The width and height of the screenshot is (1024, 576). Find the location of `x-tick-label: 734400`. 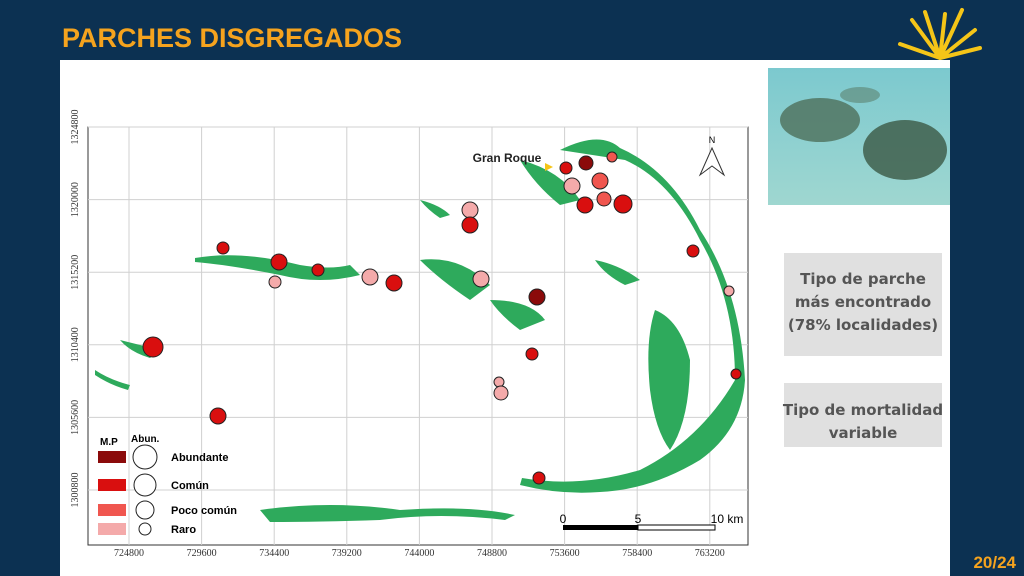

x-tick-label: 734400 is located at coordinates (274, 553).